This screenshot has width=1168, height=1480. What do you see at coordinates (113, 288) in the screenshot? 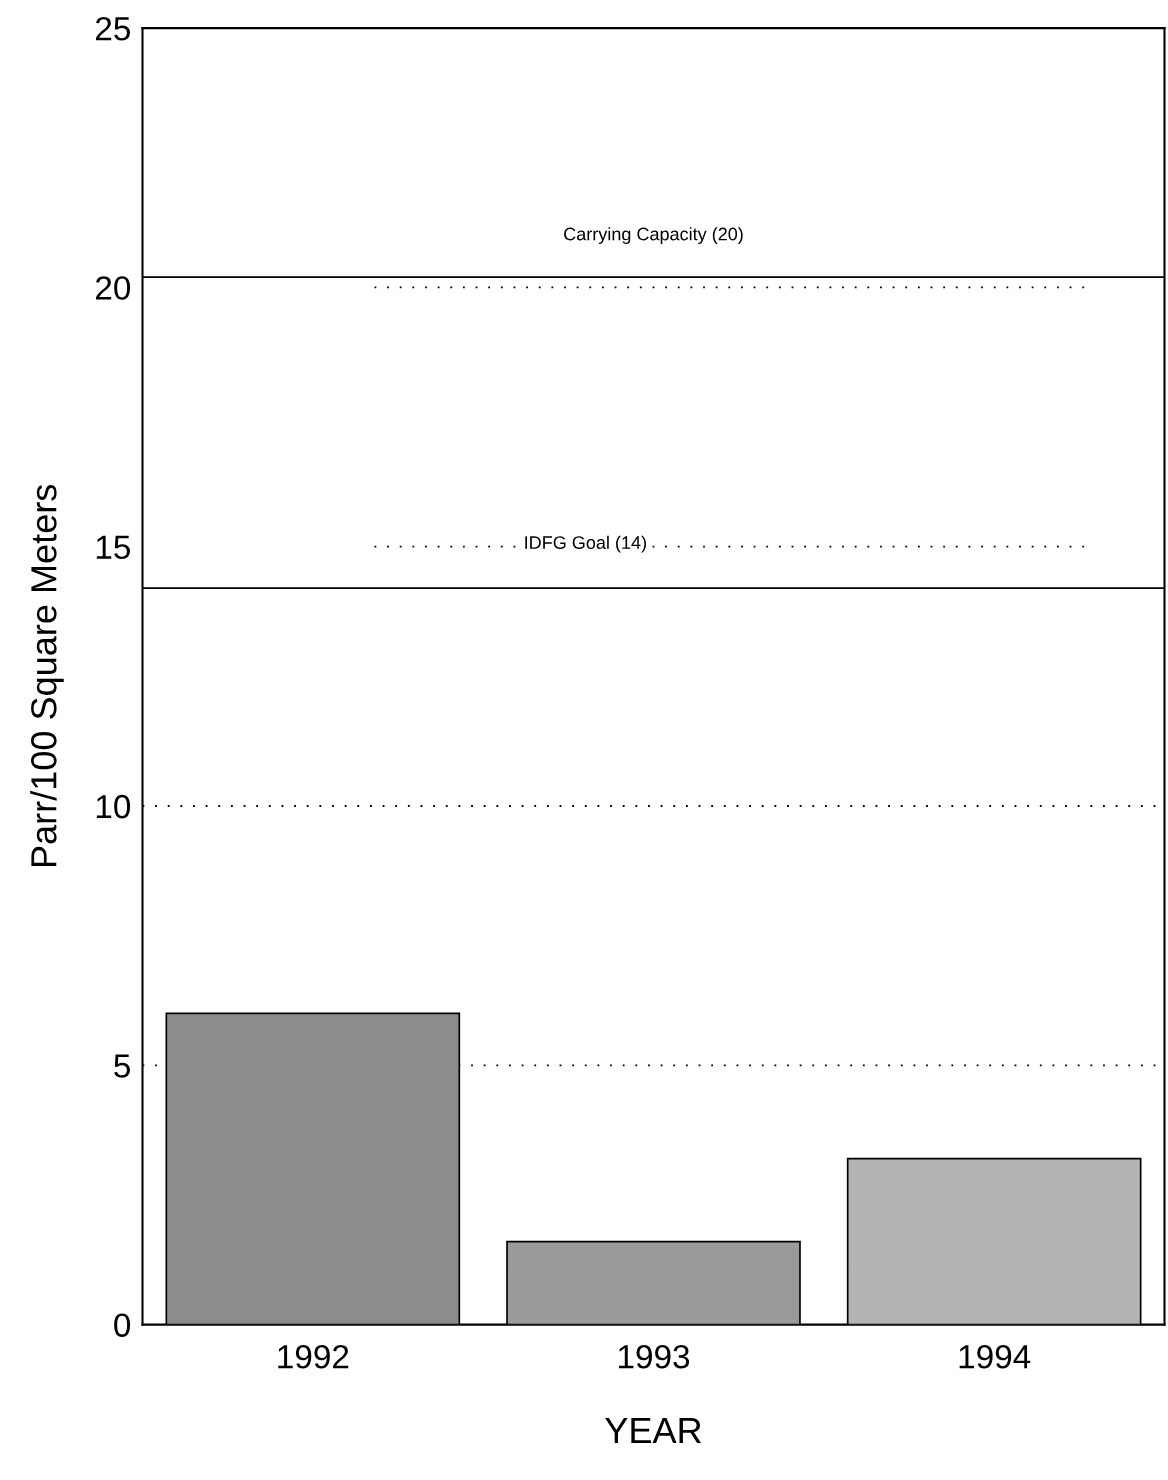
I see `y-tick-label: 20` at bounding box center [113, 288].